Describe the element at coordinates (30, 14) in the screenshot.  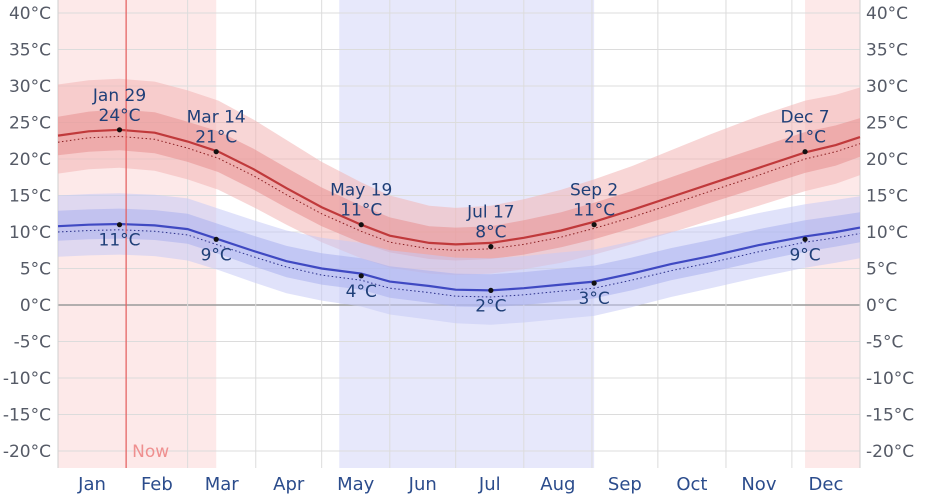
I see `y-tick-label-left: 40°C` at that location.